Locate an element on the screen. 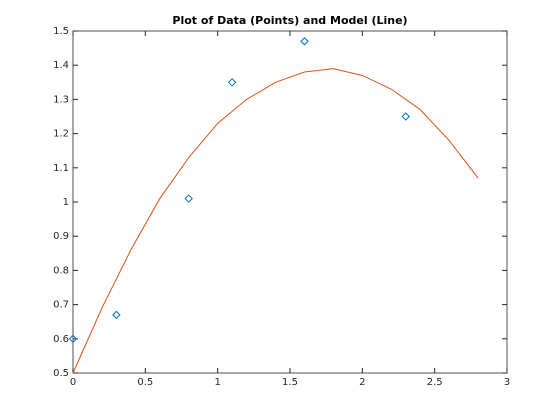  x-tick-label: 1 is located at coordinates (217, 382).